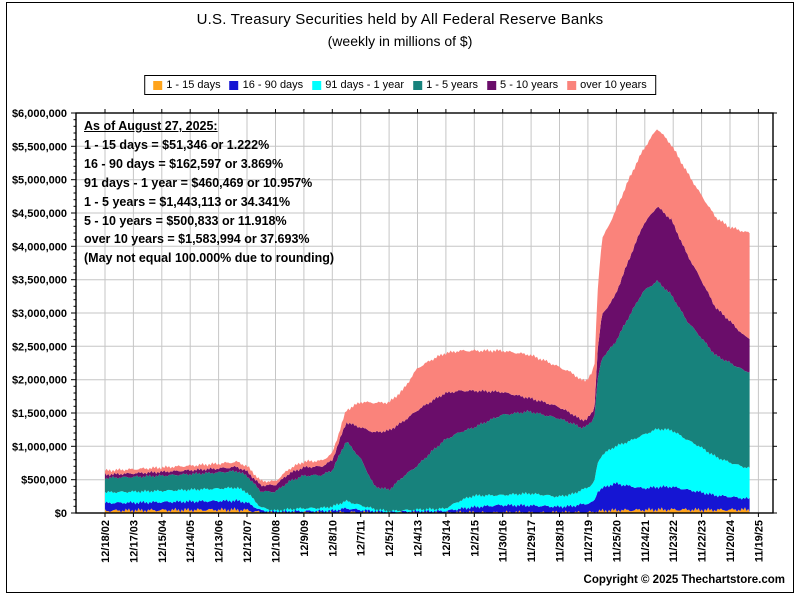  Describe the element at coordinates (273, 85) in the screenshot. I see `legend-label: 16 - 90 days` at that location.